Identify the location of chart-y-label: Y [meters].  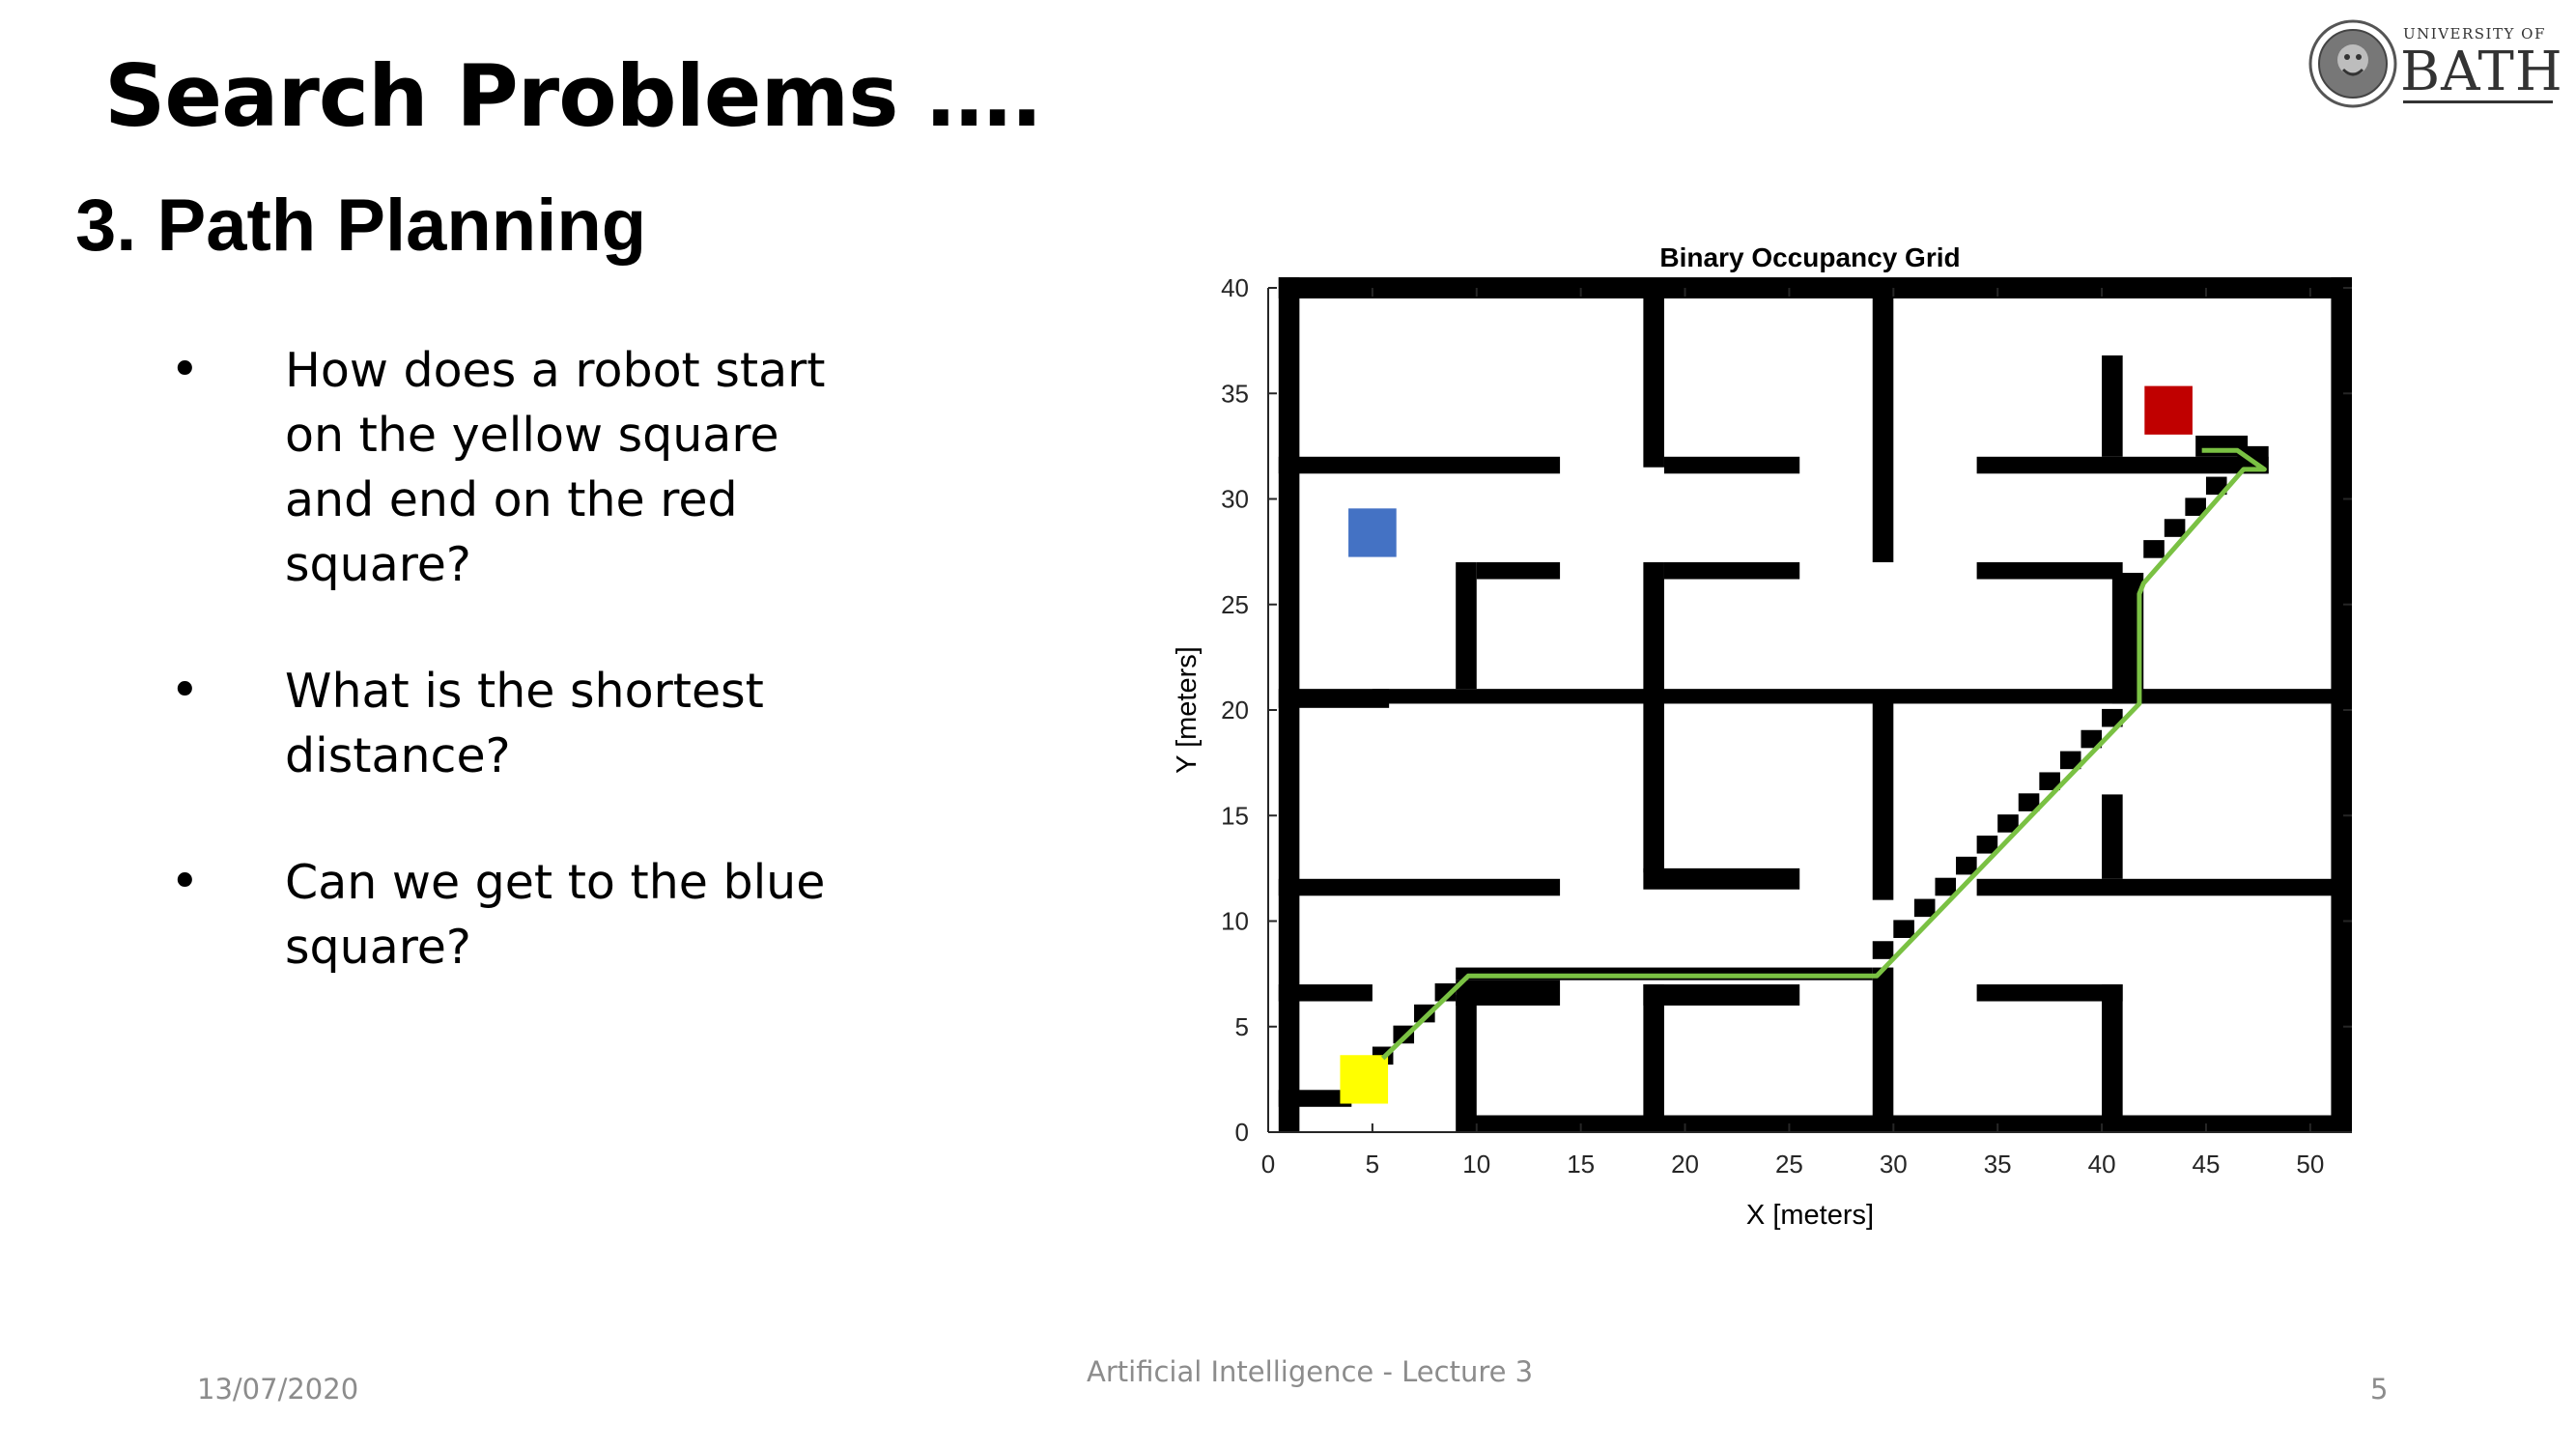
(1187, 710).